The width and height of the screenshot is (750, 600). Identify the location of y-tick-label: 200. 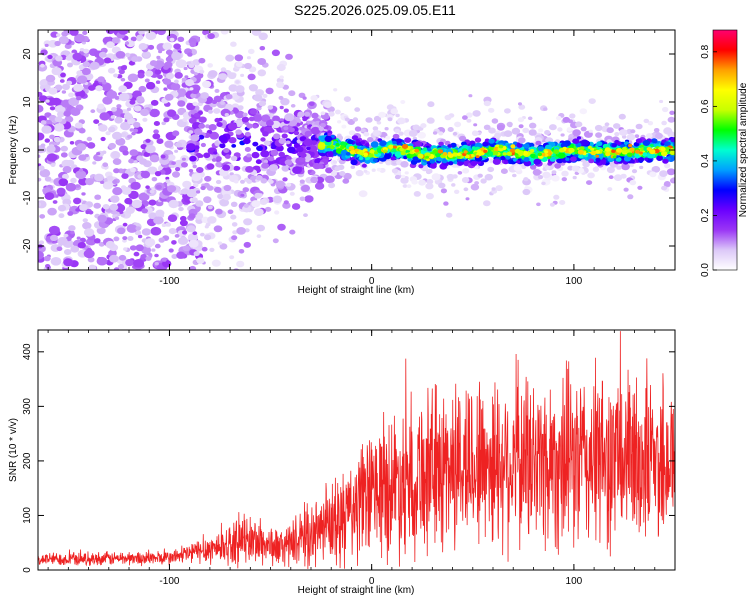
(27, 460).